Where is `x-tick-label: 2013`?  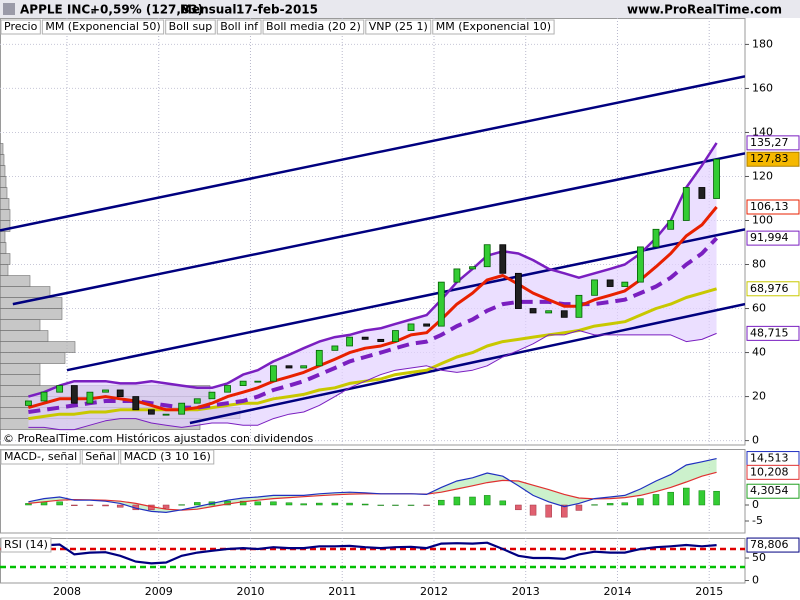 x-tick-label: 2013 is located at coordinates (526, 591).